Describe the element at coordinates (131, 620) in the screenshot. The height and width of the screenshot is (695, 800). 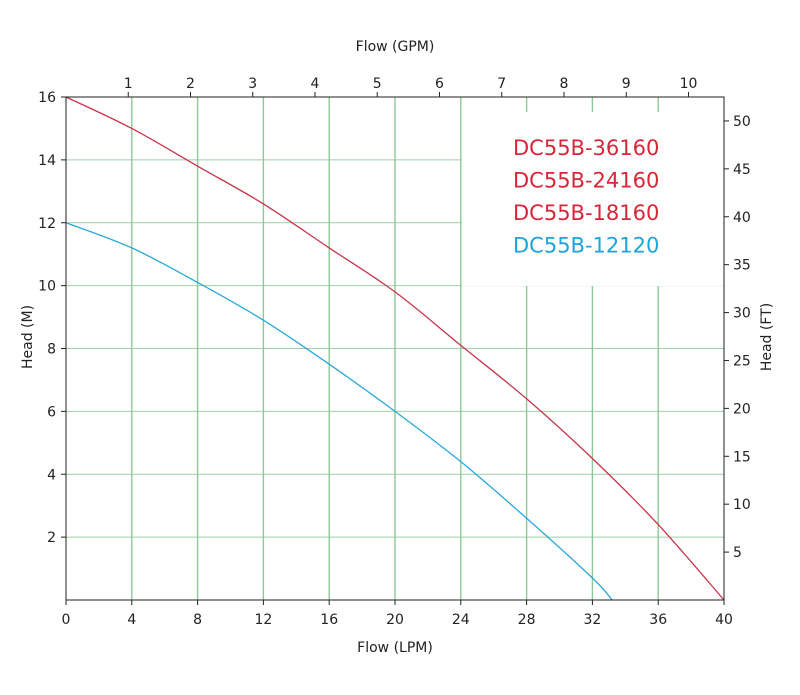
I see `bottom-tick-label: 4` at that location.